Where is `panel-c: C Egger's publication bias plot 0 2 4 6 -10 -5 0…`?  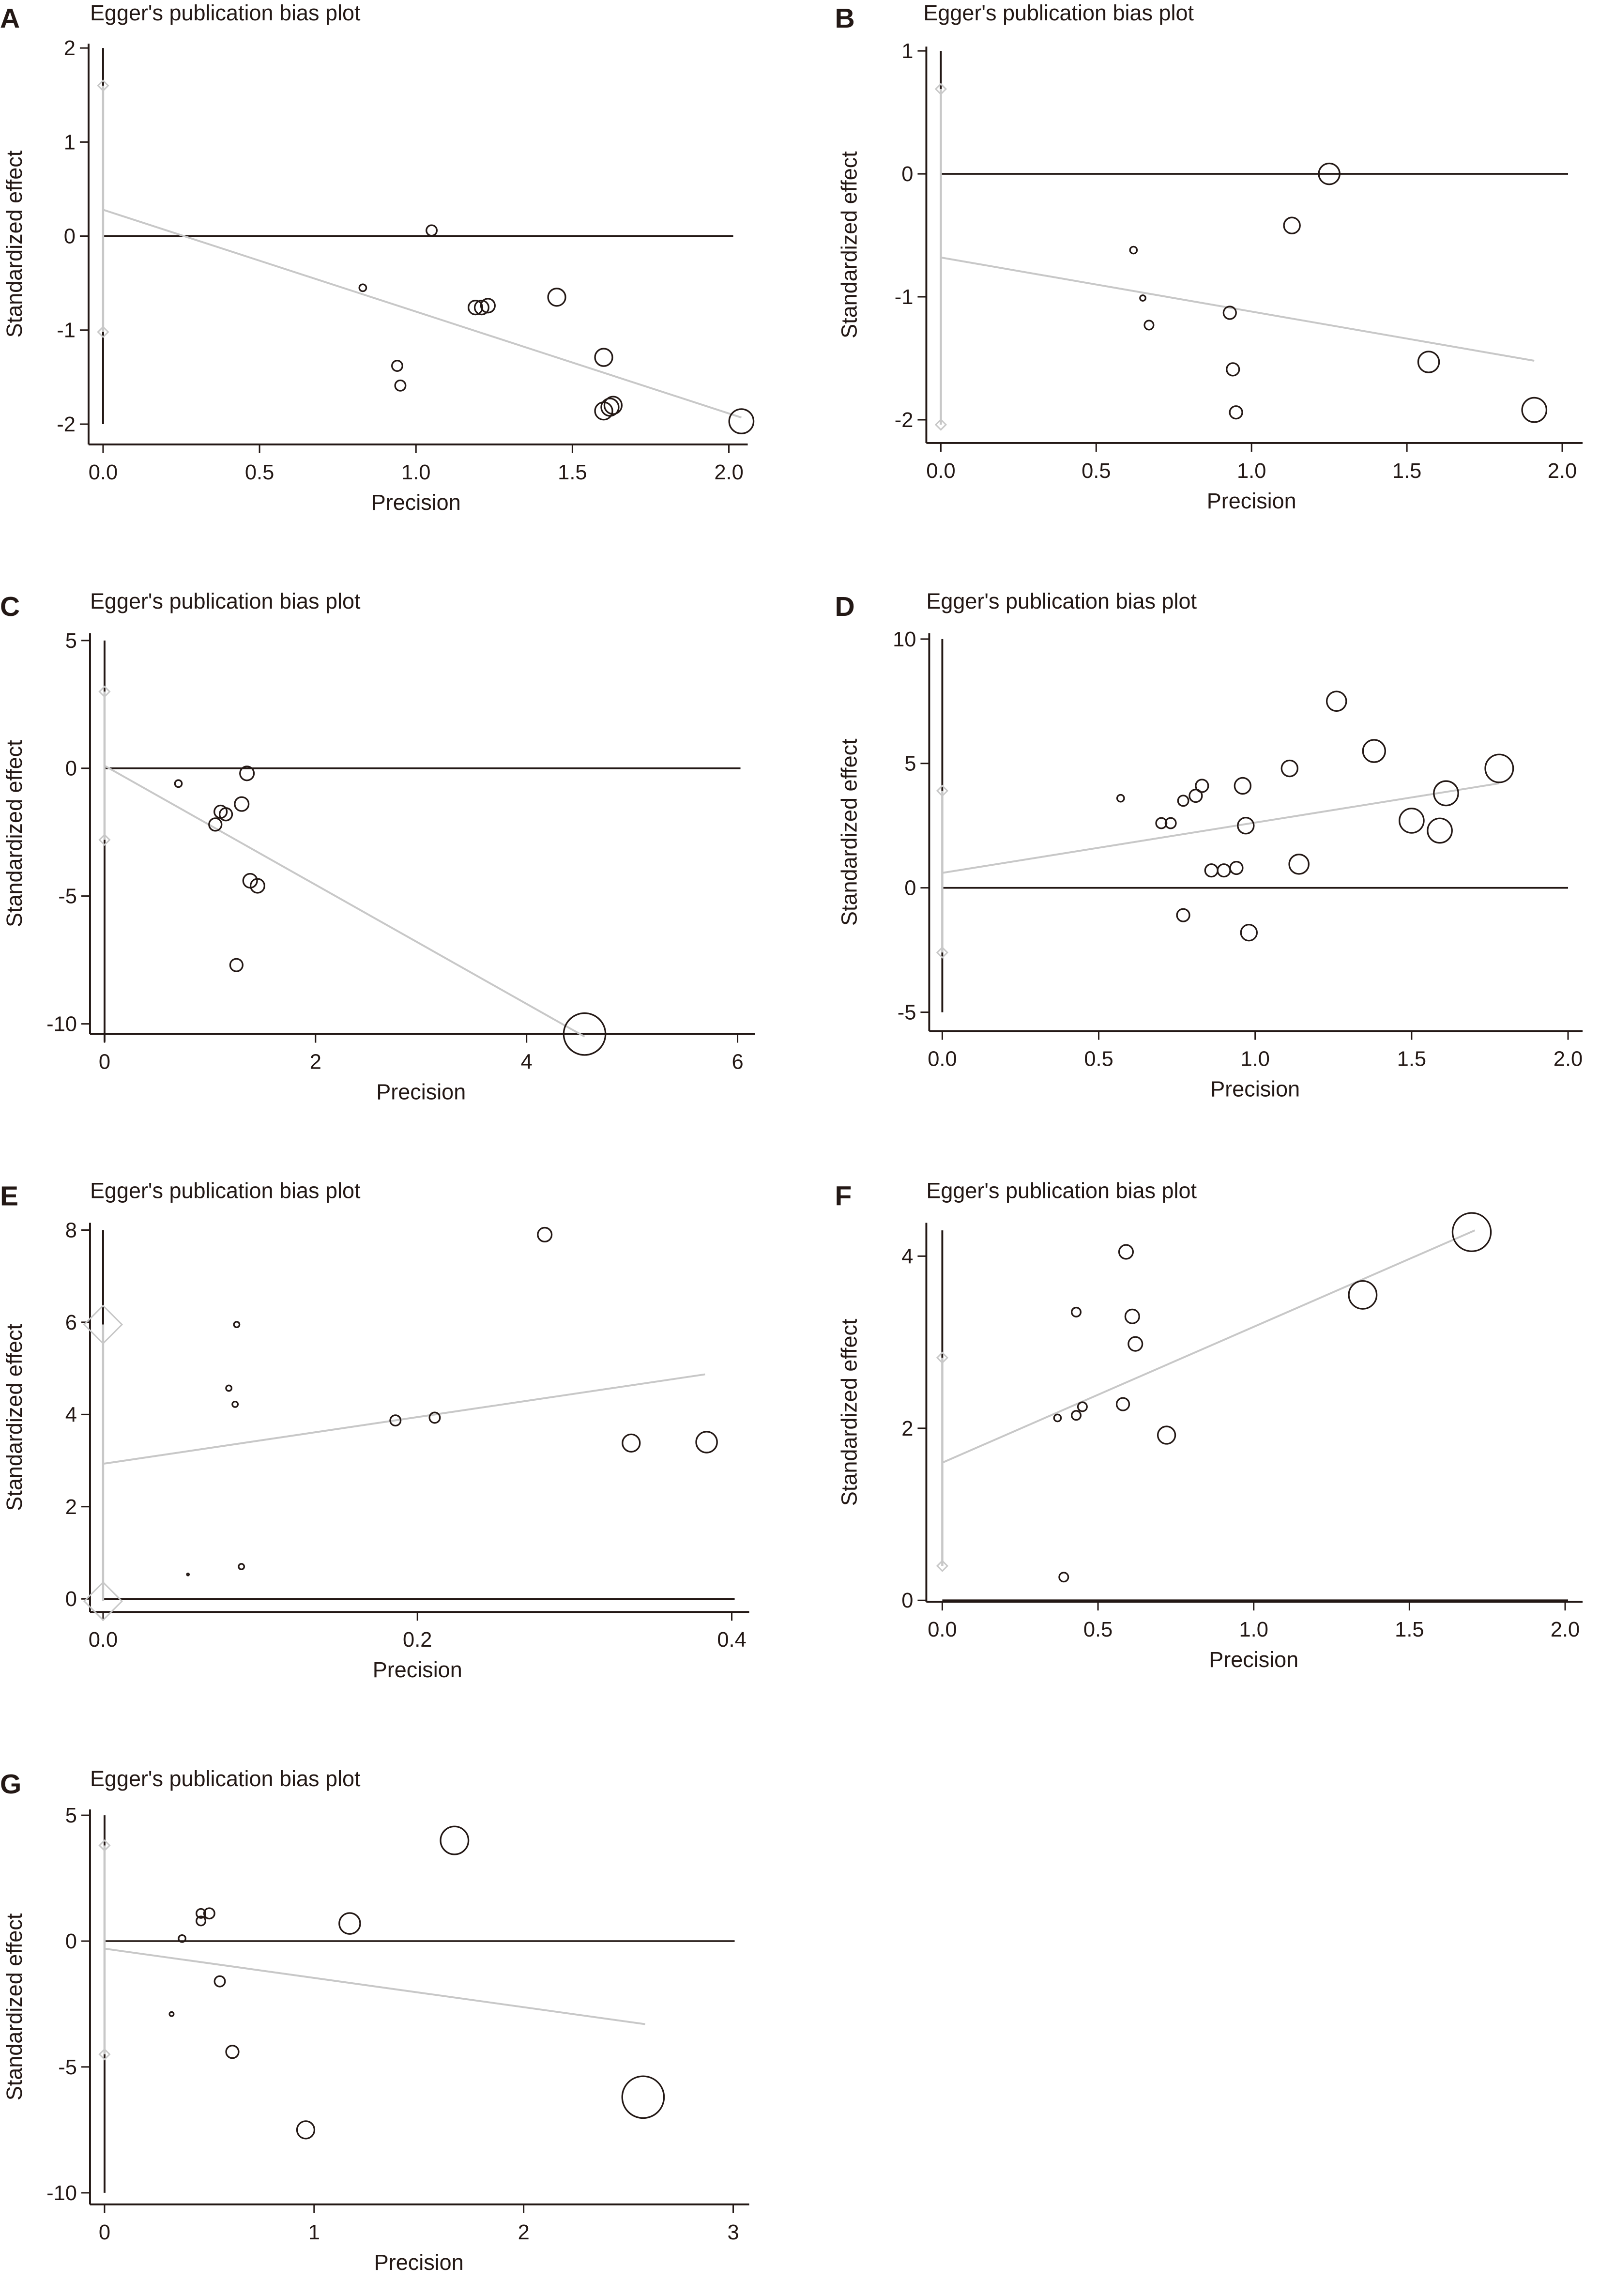 panel-c: C Egger's publication bias plot 0 2 4 6 -10 -5 0… is located at coordinates (377, 846).